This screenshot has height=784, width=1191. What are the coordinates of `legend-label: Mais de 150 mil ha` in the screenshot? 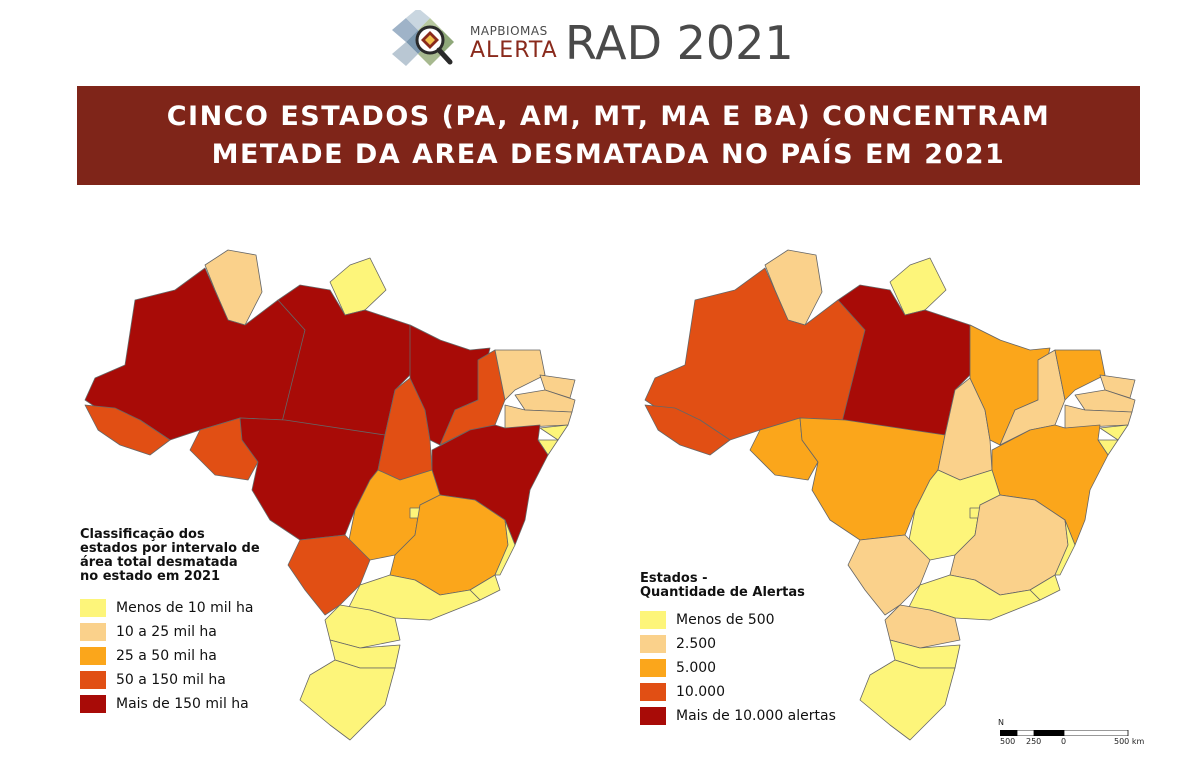 It's located at (182, 704).